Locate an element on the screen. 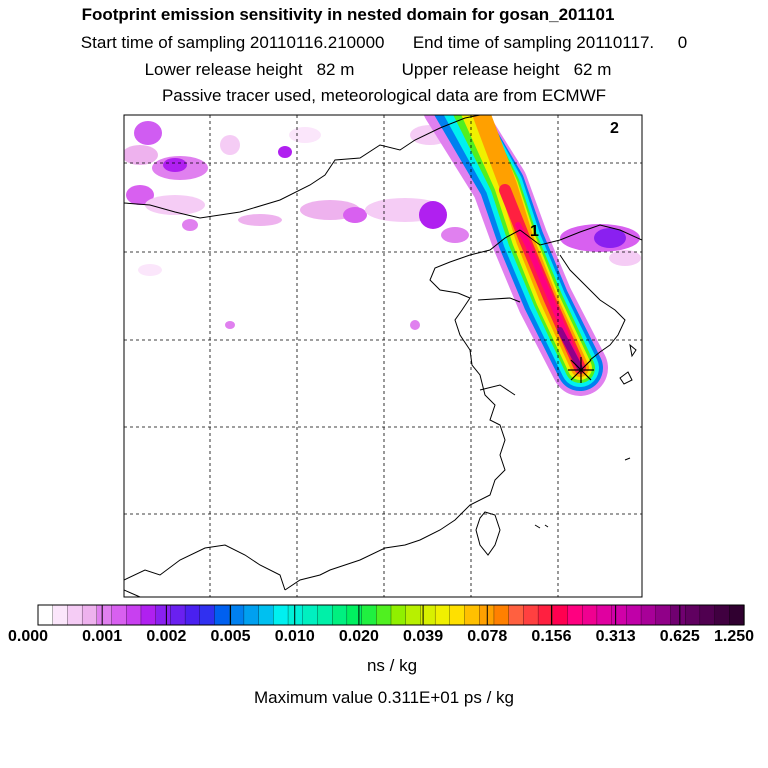 The height and width of the screenshot is (768, 768). colorbar-tick-label: 0.078 is located at coordinates (487, 636).